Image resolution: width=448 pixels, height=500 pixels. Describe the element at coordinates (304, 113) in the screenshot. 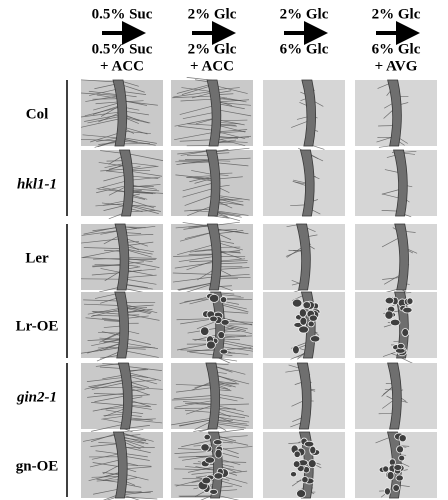

I see `panel-bg` at that location.